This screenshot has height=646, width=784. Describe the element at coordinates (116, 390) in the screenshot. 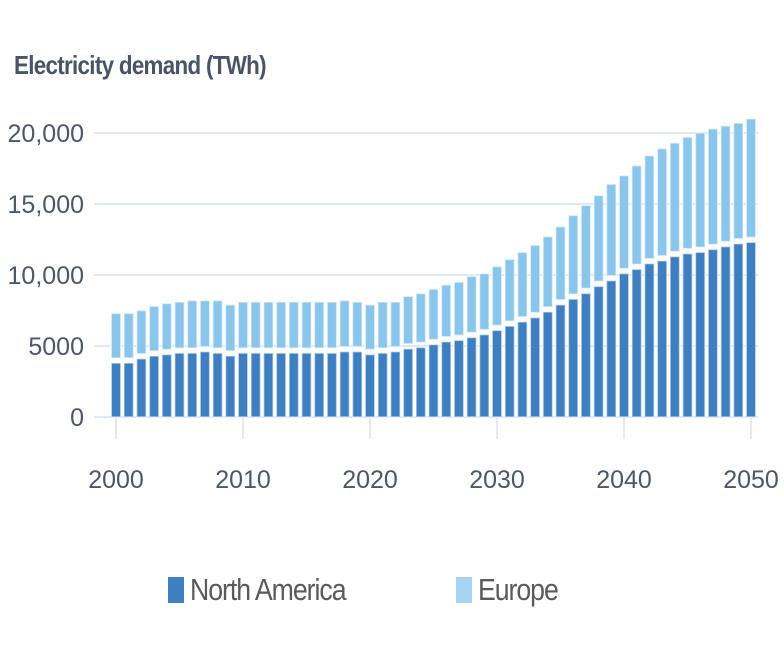

I see `bar-north-america-2000` at that location.